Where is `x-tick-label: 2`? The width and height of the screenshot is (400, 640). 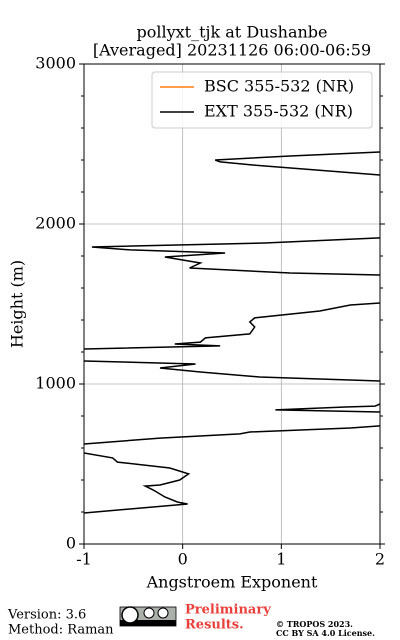 x-tick-label: 2 is located at coordinates (380, 559).